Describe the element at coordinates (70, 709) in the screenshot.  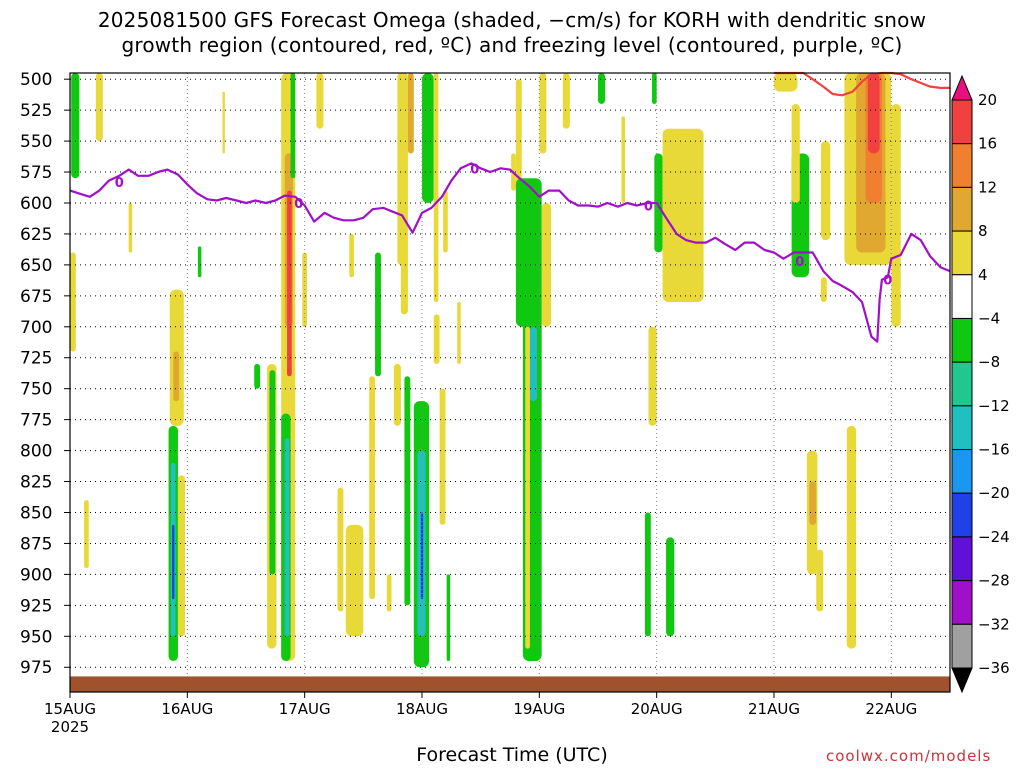
I see `x-tick-label: 15AUG` at that location.